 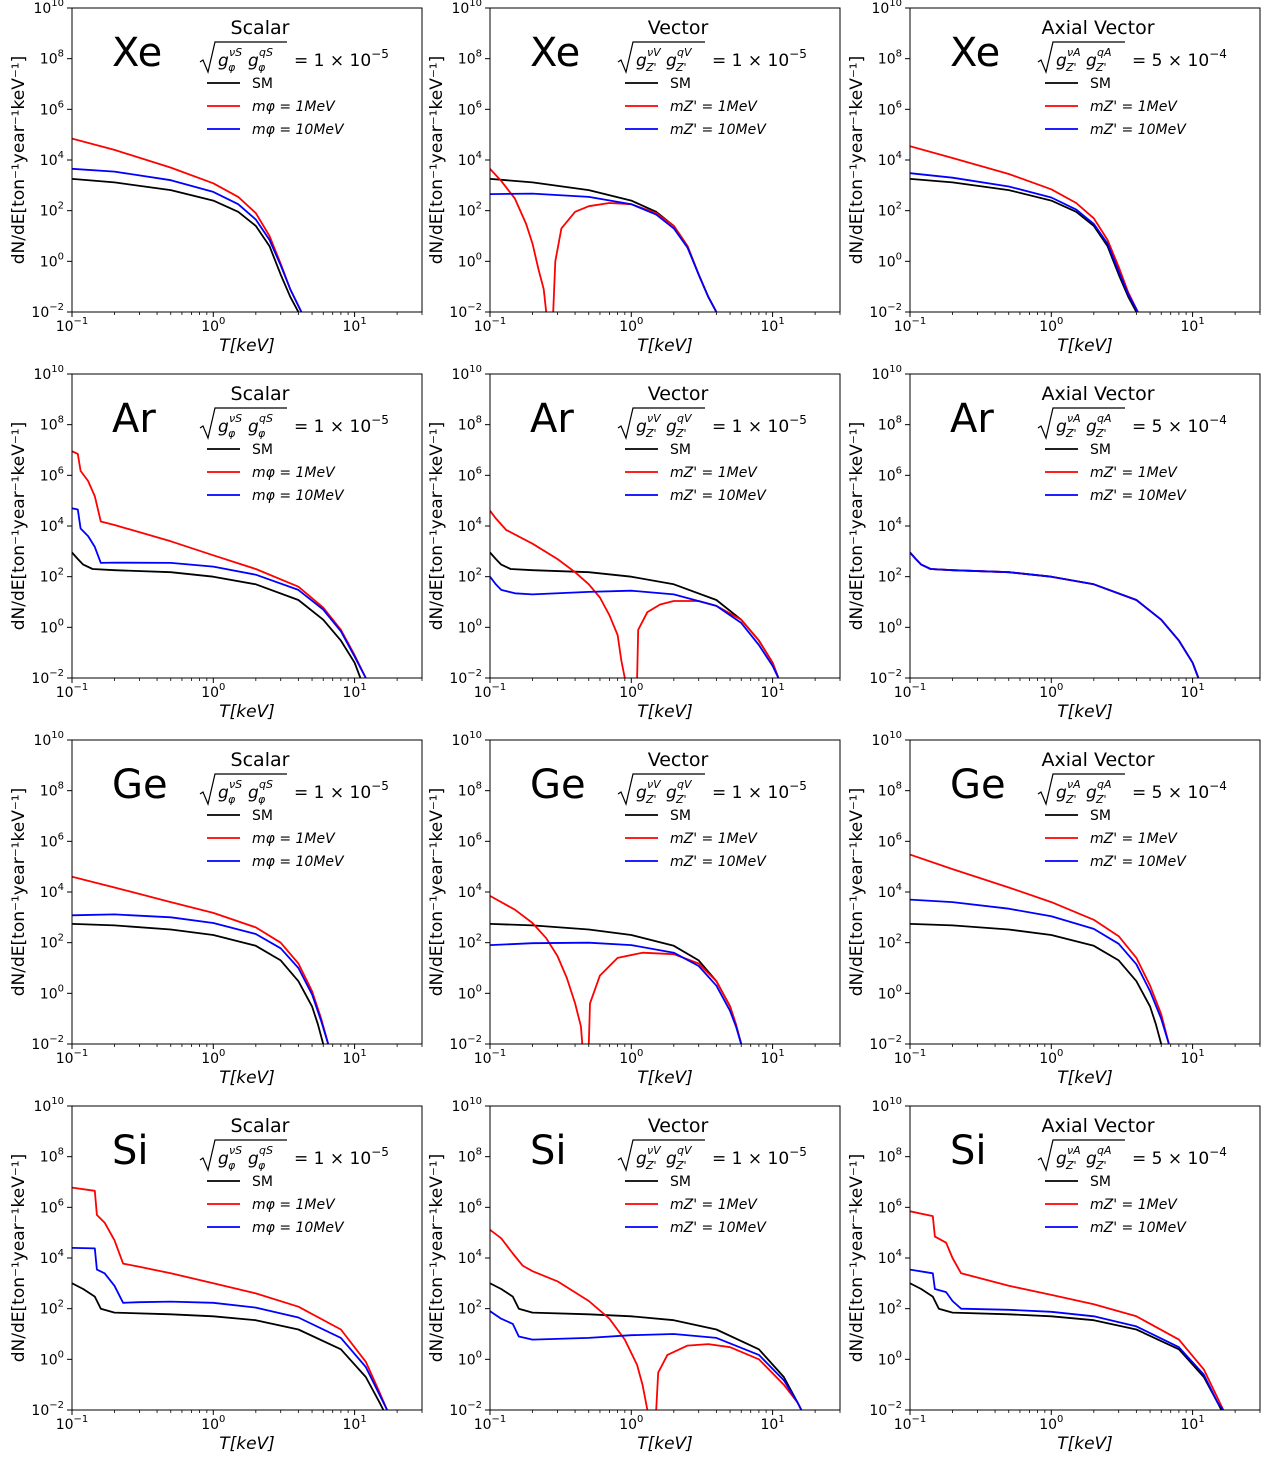 I want to click on element-label: Si, so click(x=130, y=1151).